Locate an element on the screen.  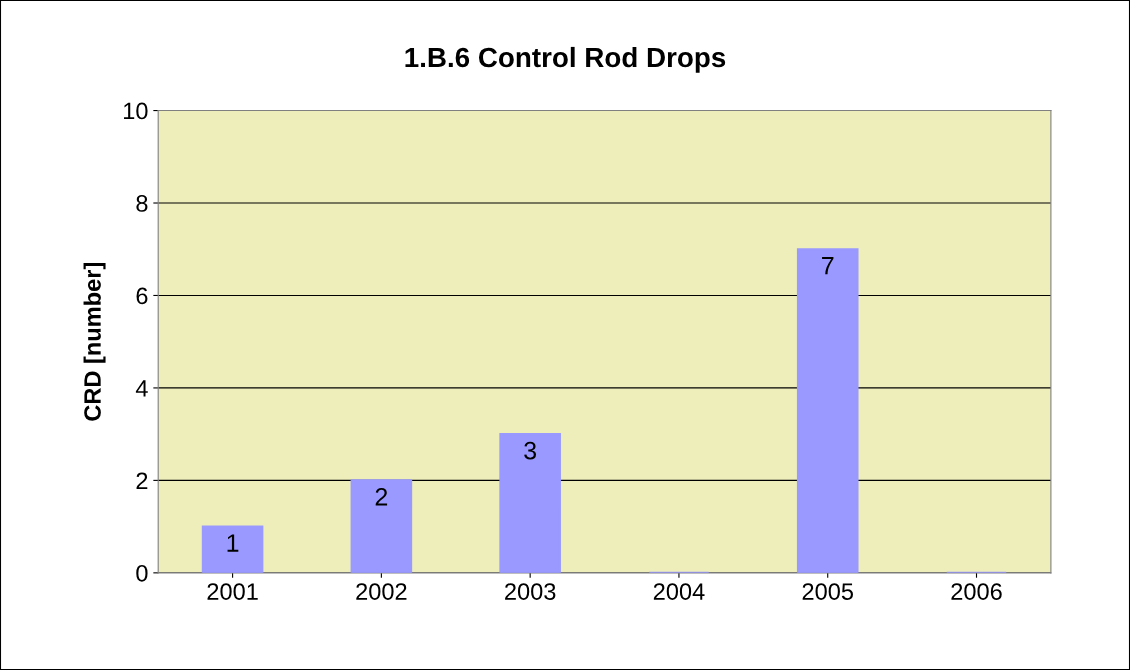
y-tick-label: 4 is located at coordinates (141, 388).